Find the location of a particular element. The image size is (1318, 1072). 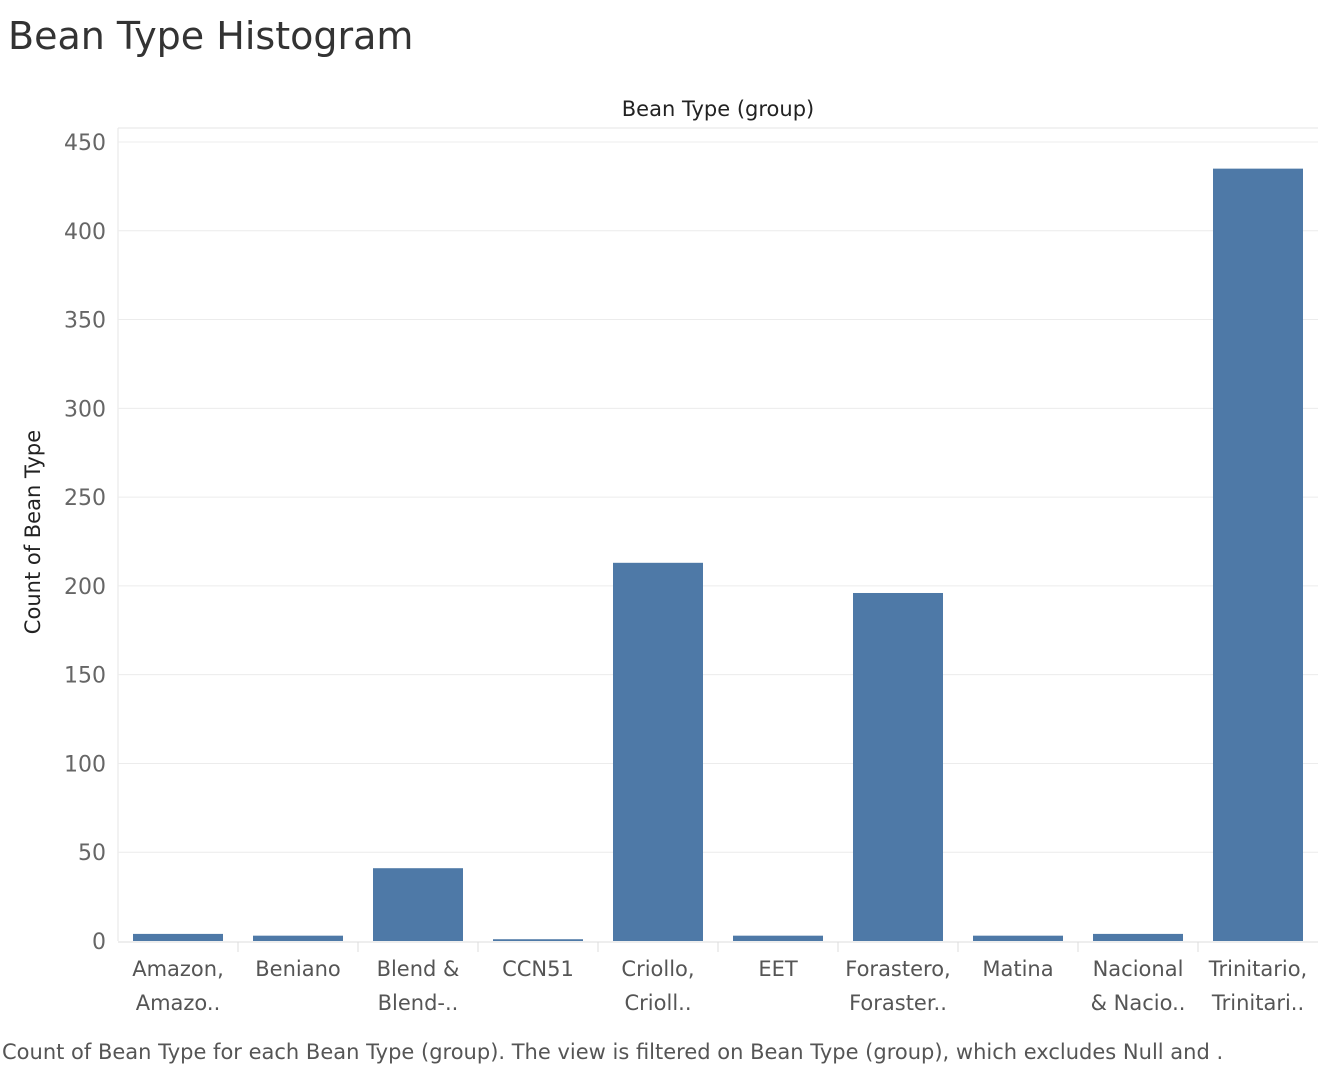

x-tick-label: Foraster.. is located at coordinates (898, 1003).